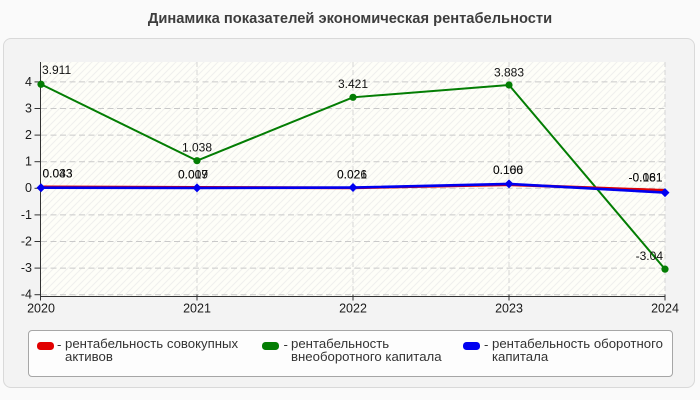  I want to click on svg-text: 3, so click(28, 108).